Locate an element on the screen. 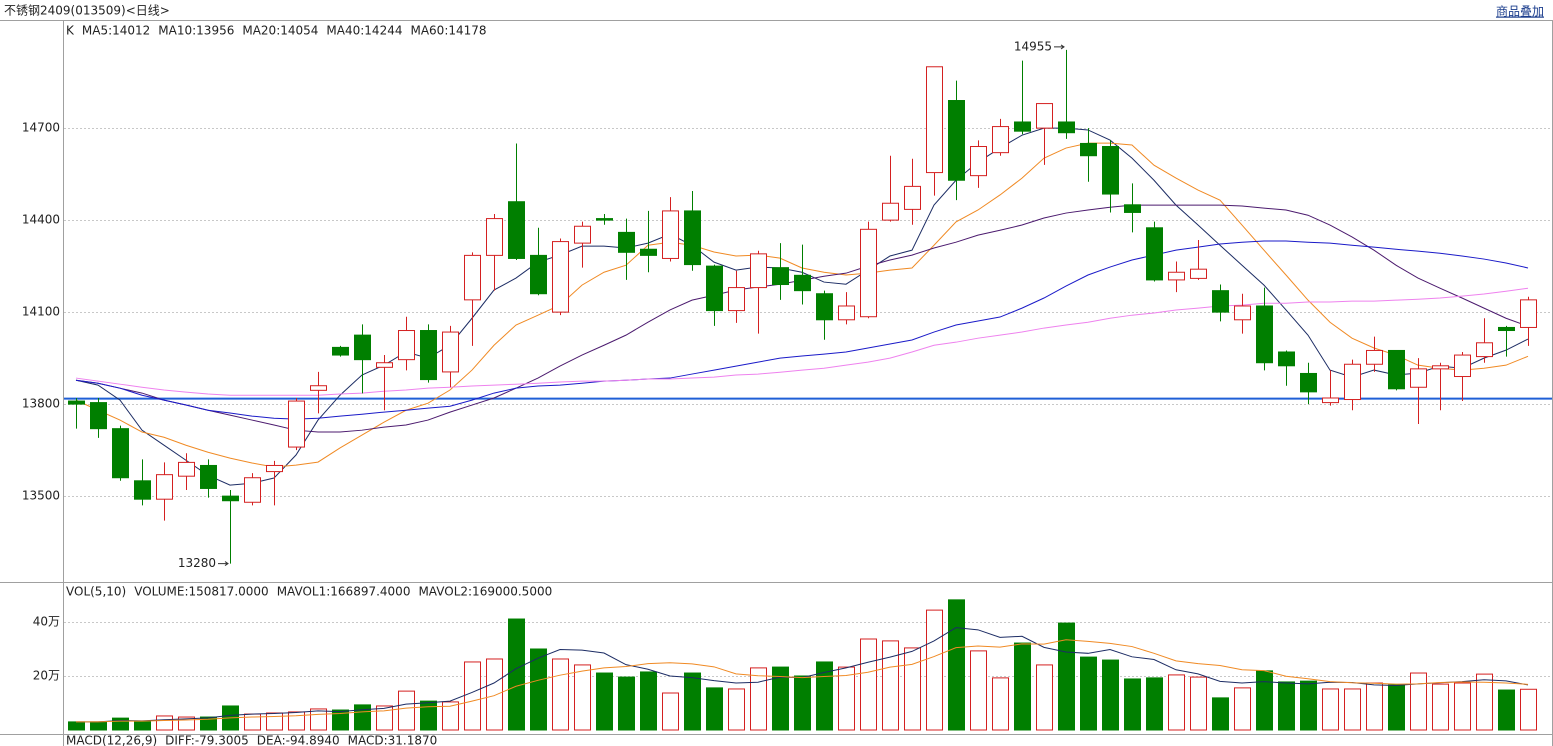 The image size is (1553, 746). overlay-link: 商品叠加 is located at coordinates (1520, 11).